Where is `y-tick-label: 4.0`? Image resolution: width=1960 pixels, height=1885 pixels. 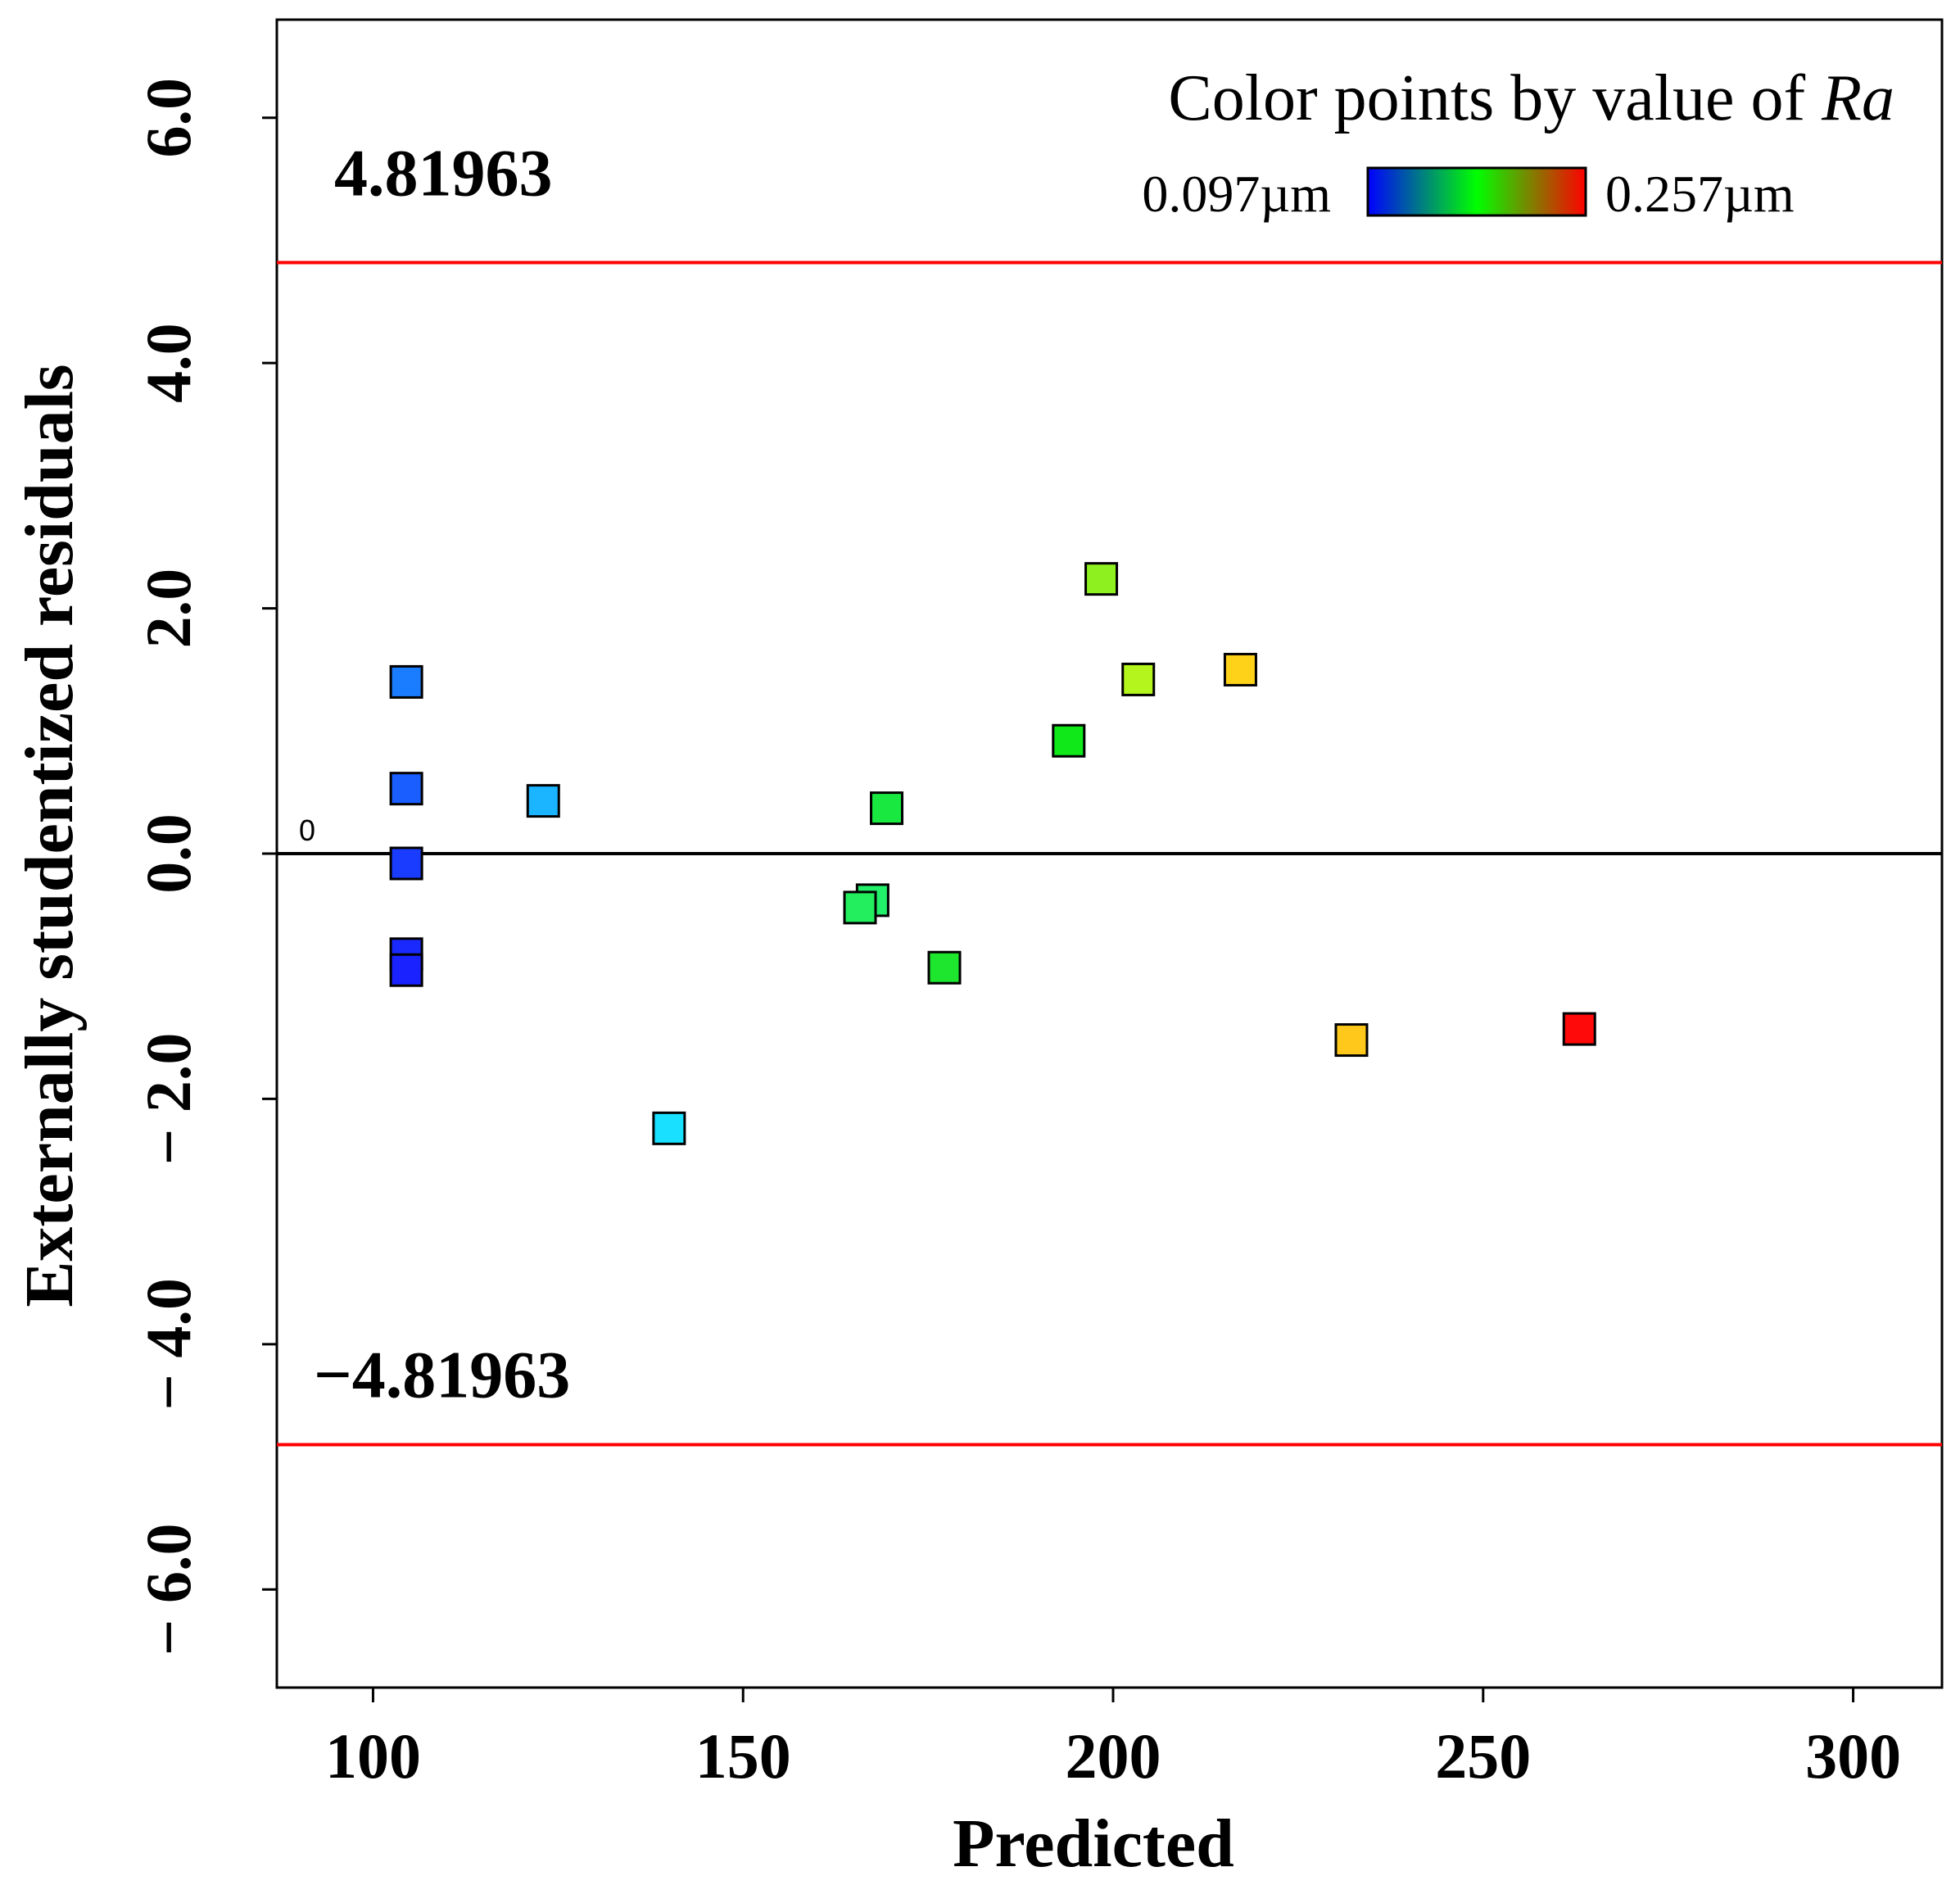 y-tick-label: 4.0 is located at coordinates (169, 363).